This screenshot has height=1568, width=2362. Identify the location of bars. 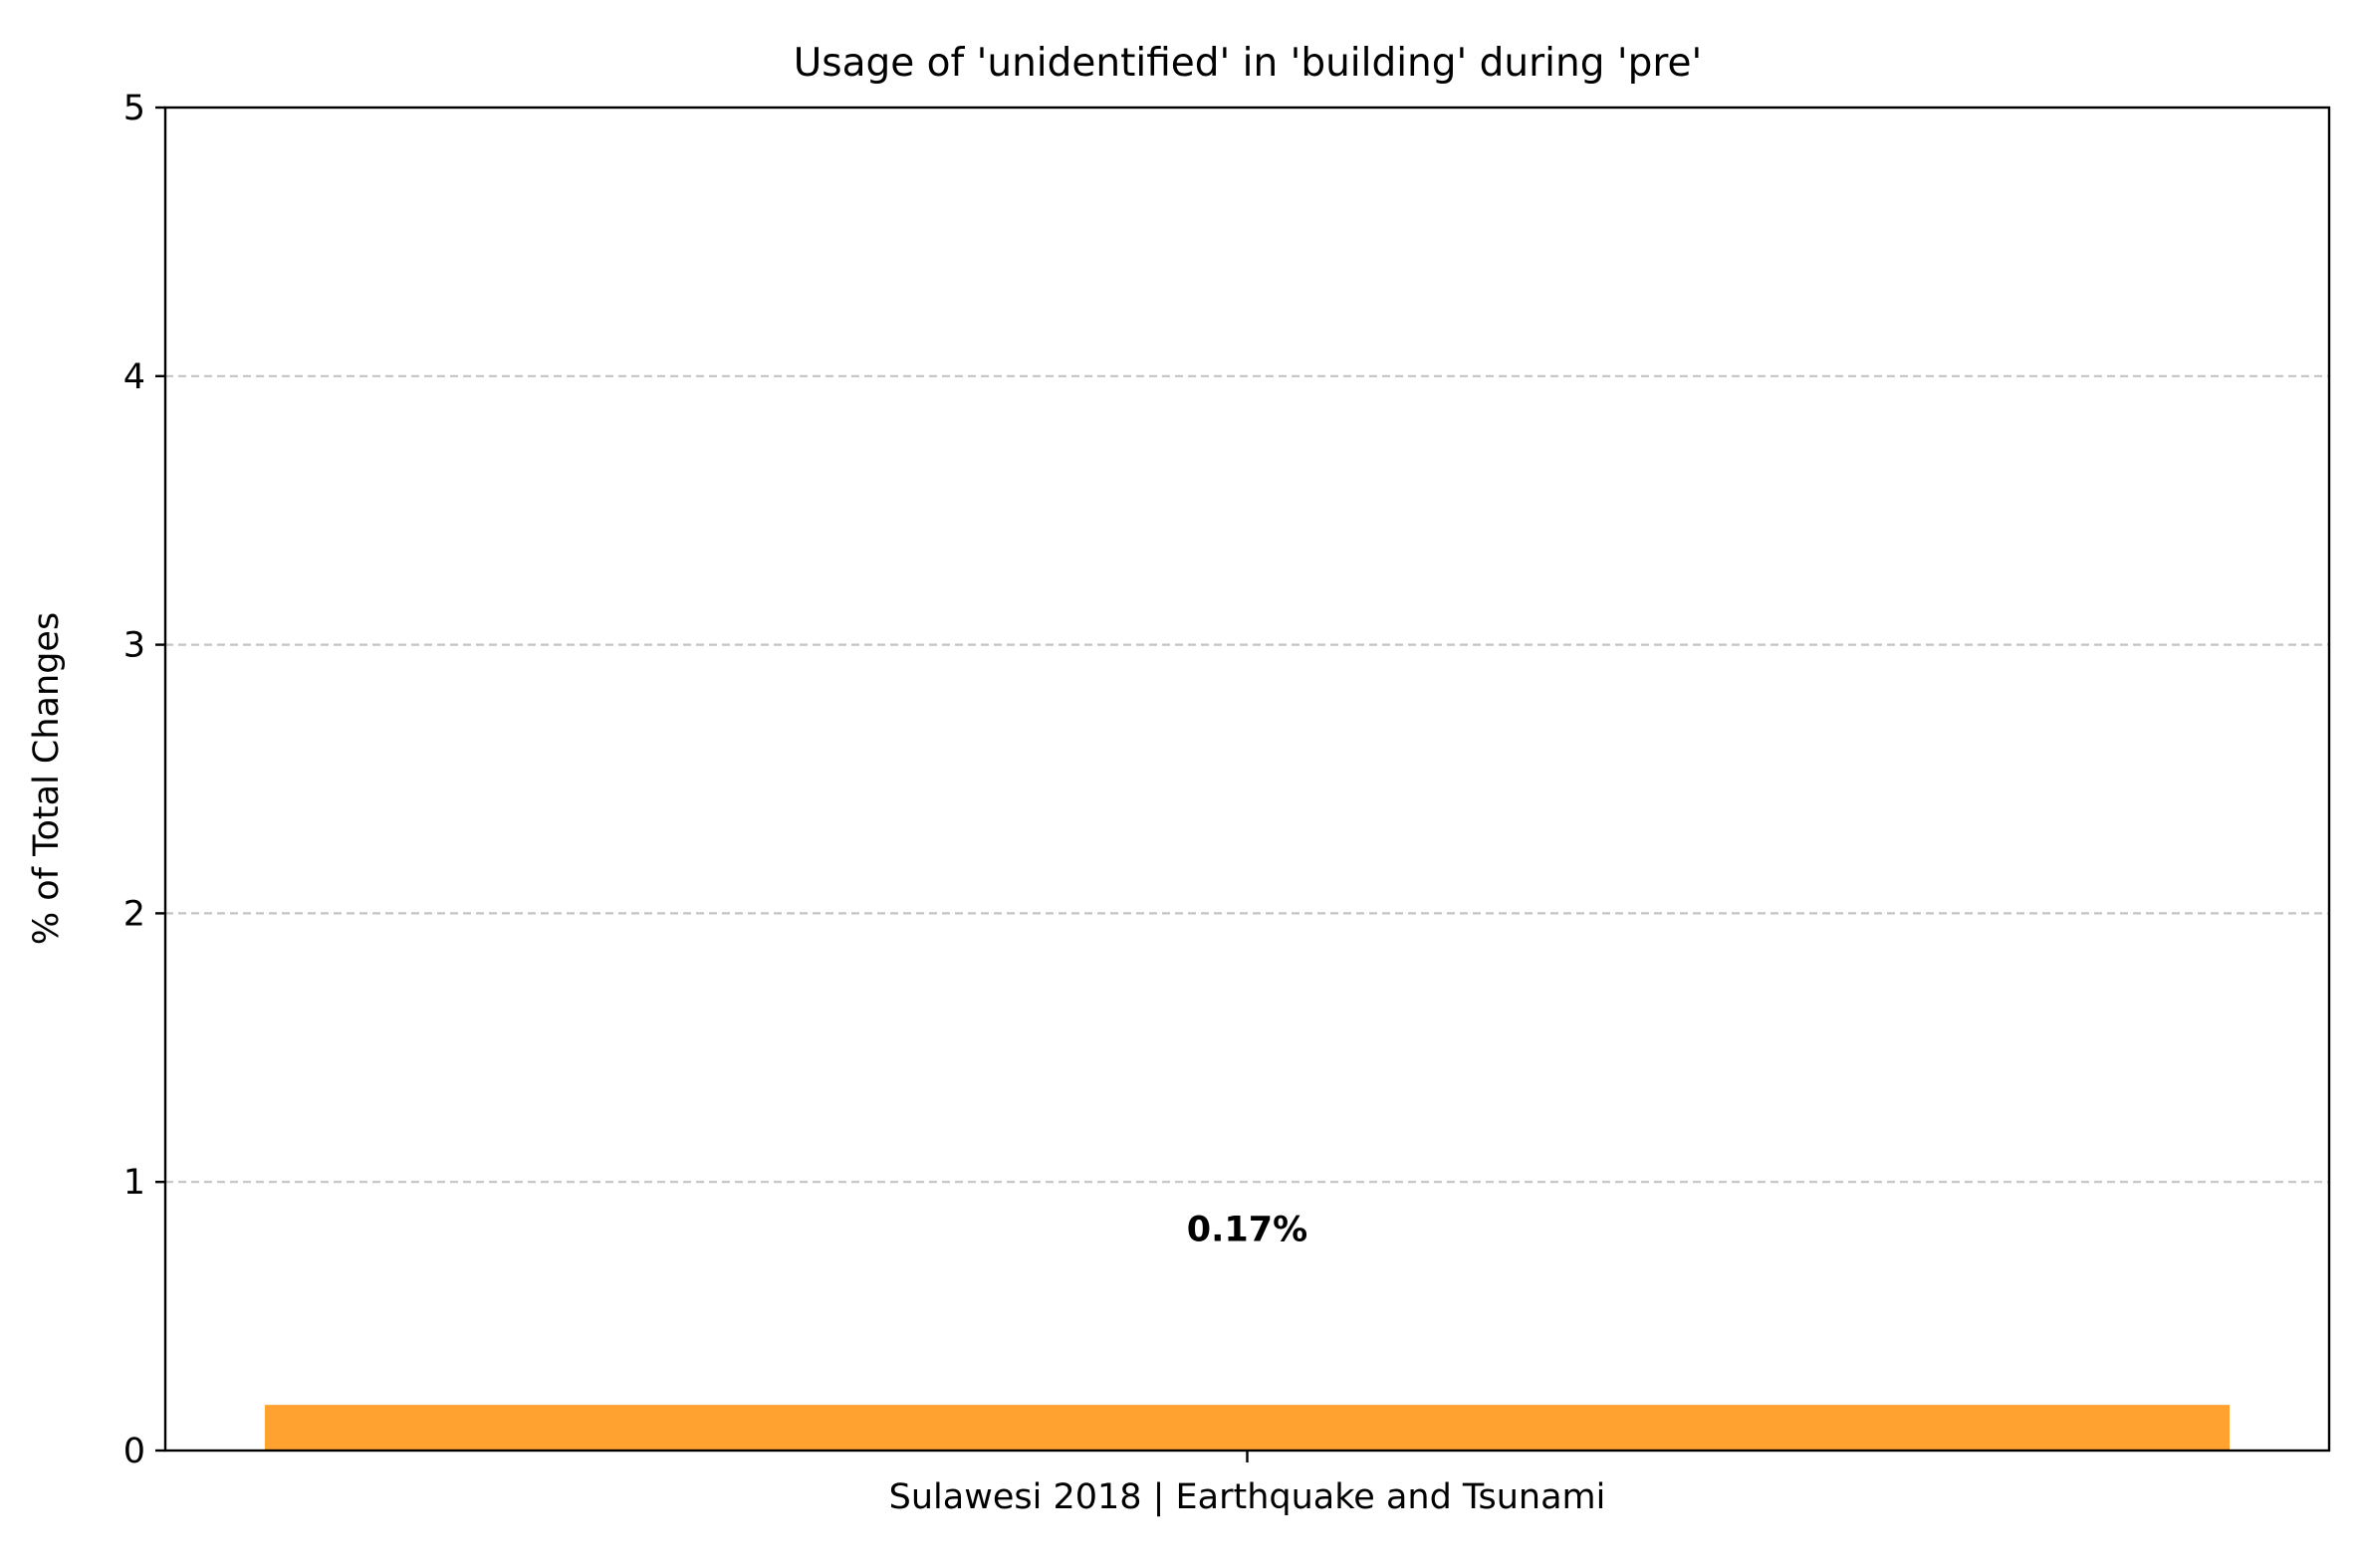
(1247, 1428).